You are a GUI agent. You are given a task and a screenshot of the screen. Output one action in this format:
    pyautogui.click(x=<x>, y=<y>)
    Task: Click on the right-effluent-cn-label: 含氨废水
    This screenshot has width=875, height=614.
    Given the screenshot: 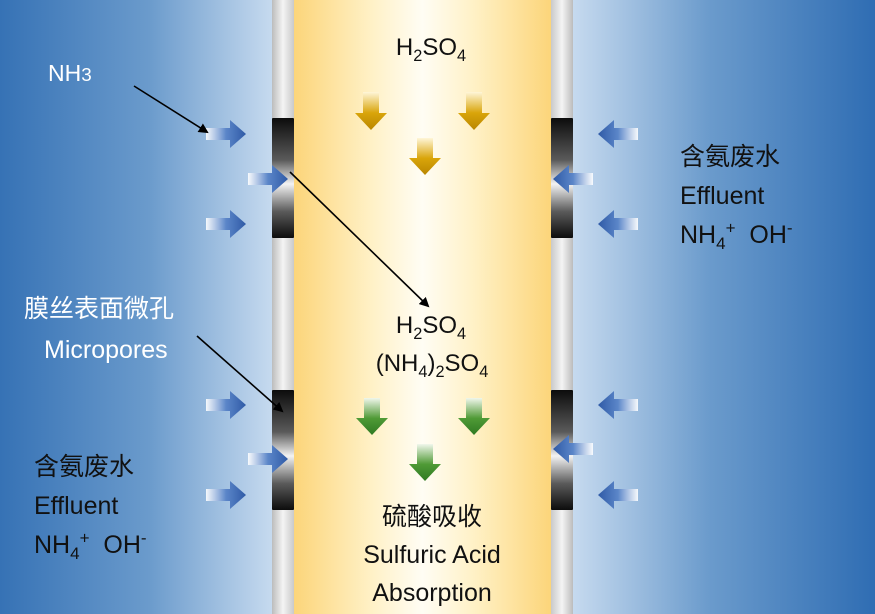 What is the action you would take?
    pyautogui.click(x=730, y=157)
    